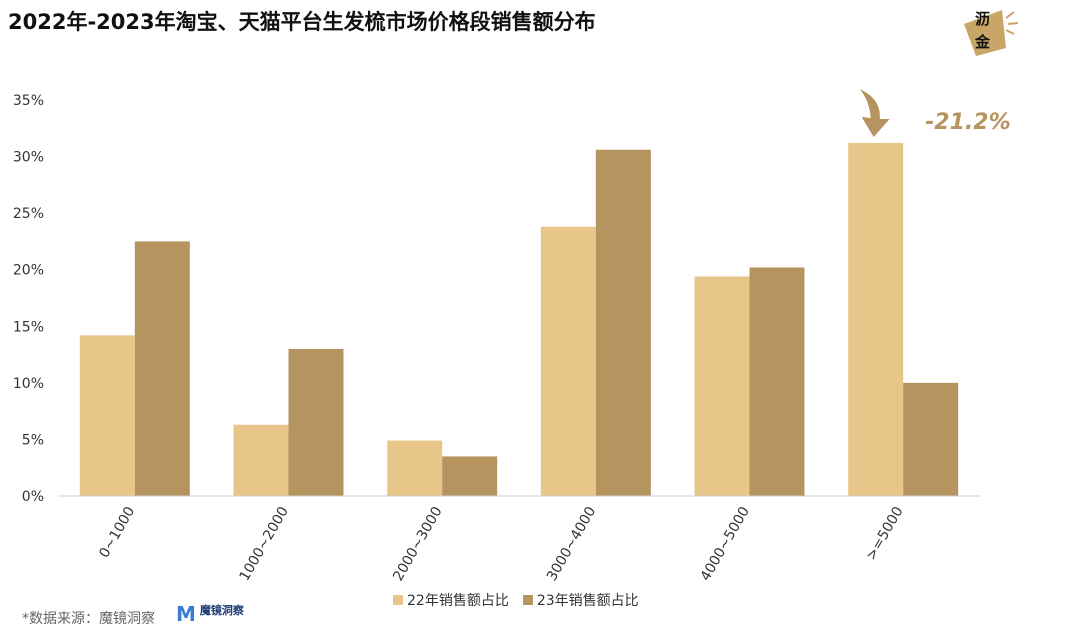 This screenshot has width=1080, height=639. What do you see at coordinates (884, 533) in the screenshot?
I see `x-tick-label: >=5000` at bounding box center [884, 533].